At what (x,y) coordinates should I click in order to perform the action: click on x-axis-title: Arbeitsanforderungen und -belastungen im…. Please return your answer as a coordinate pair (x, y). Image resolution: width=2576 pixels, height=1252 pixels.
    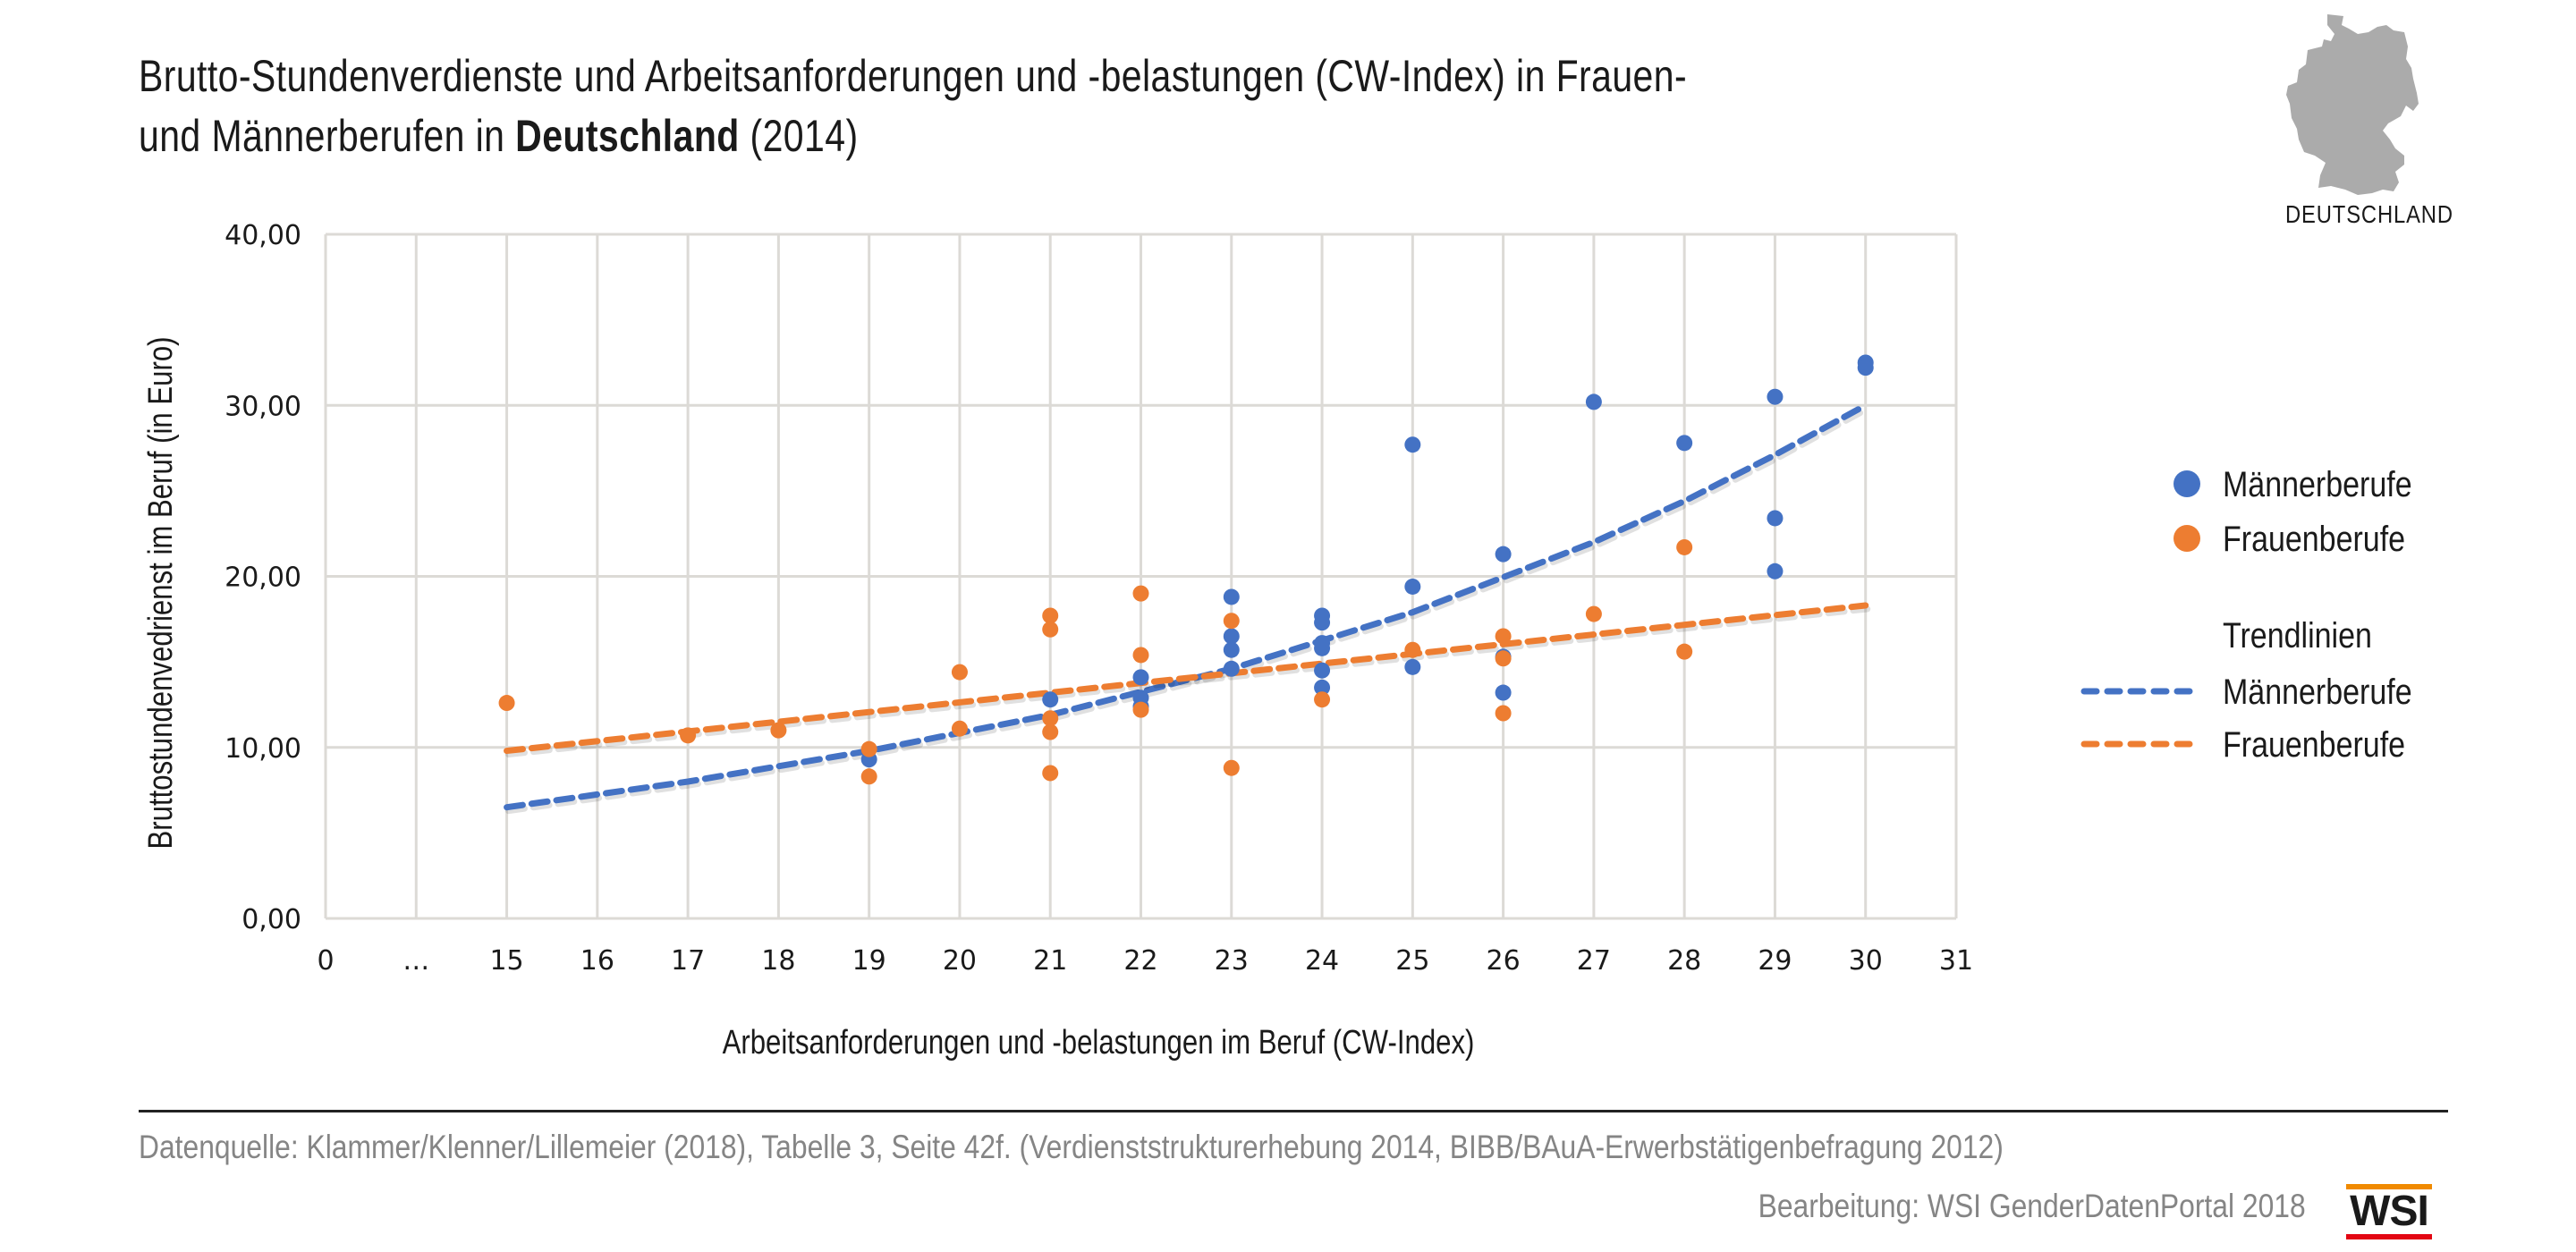
    Looking at the image, I should click on (1099, 1043).